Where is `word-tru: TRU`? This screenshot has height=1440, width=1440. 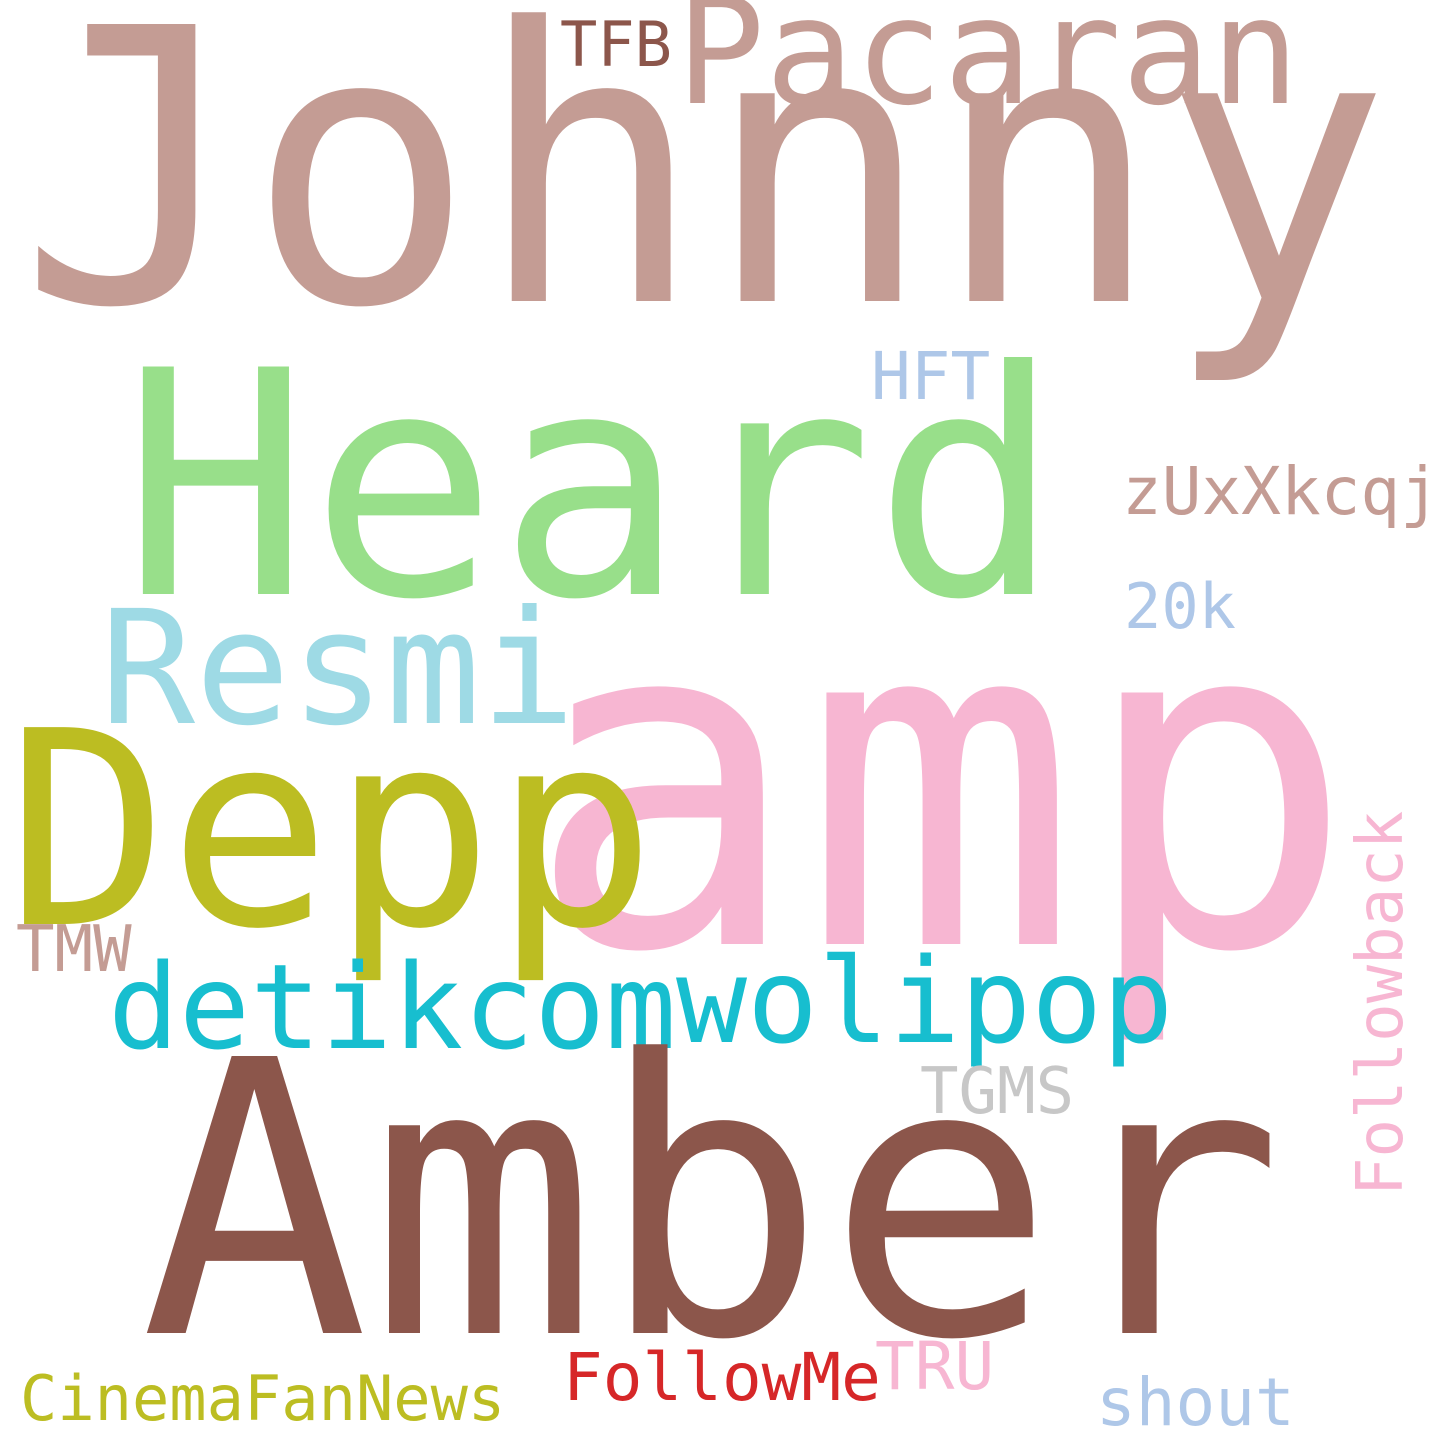 word-tru: TRU is located at coordinates (935, 1366).